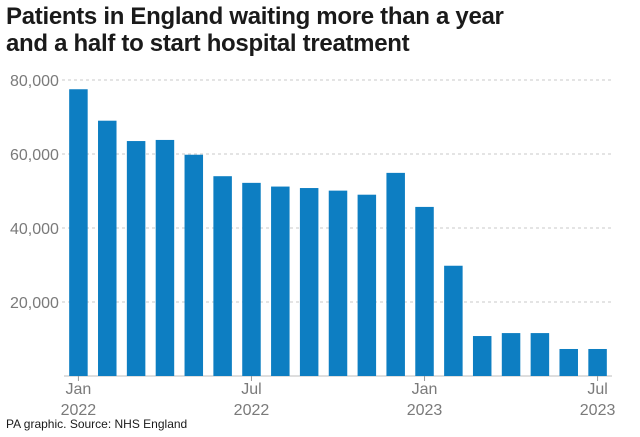 Image resolution: width=640 pixels, height=437 pixels. I want to click on bar-jul-2023, so click(597, 362).